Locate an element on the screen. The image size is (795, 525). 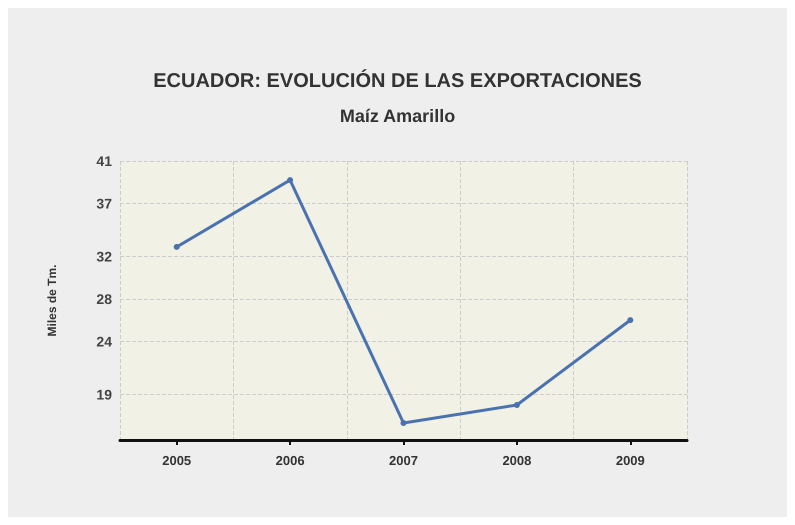
y-tick-label: 28 is located at coordinates (104, 298).